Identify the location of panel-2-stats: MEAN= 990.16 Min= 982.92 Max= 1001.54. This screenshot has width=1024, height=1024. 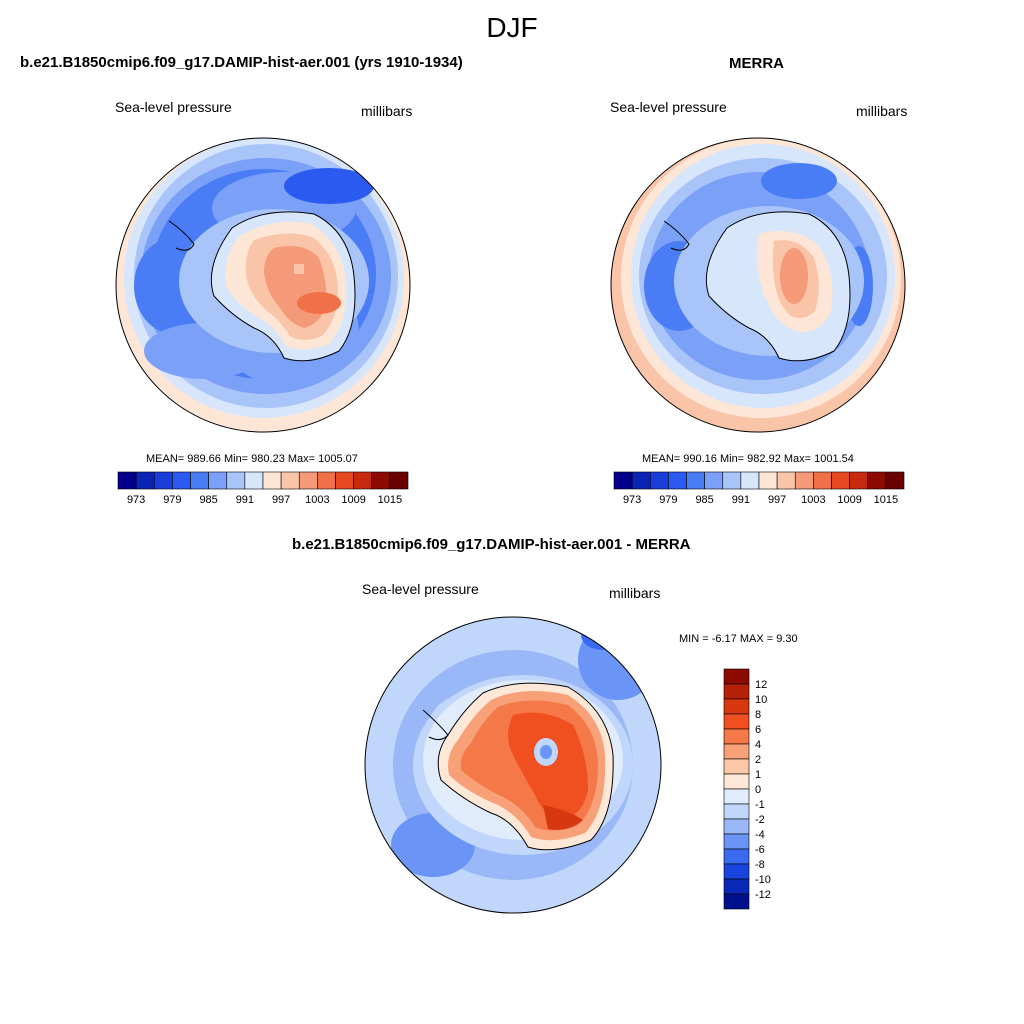
(748, 459).